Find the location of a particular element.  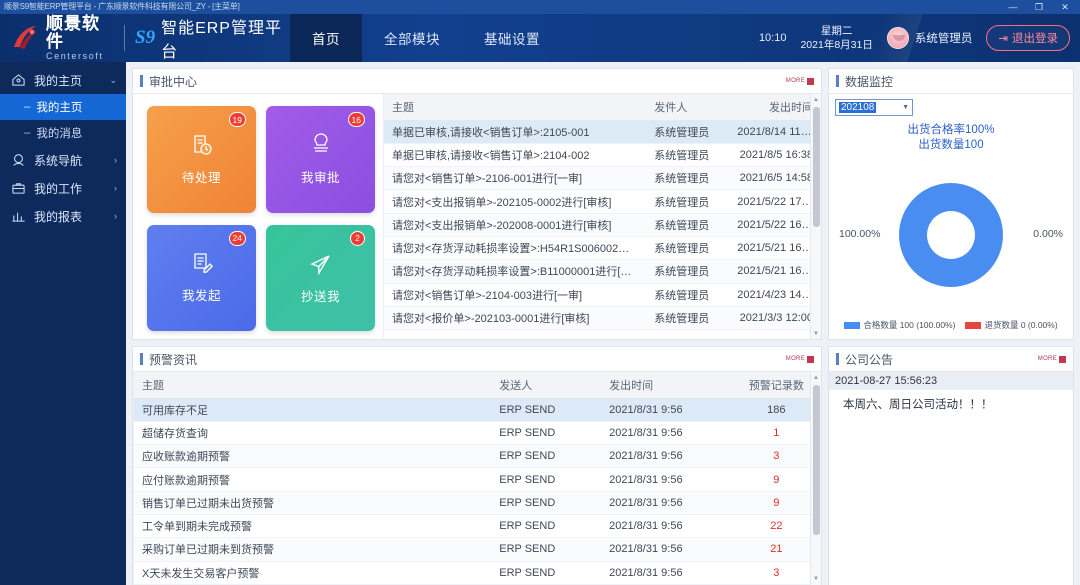

table-row: 应收账款逾期预警 ERP SEND 2021/8/31 9:56 3 is located at coordinates (477, 456).